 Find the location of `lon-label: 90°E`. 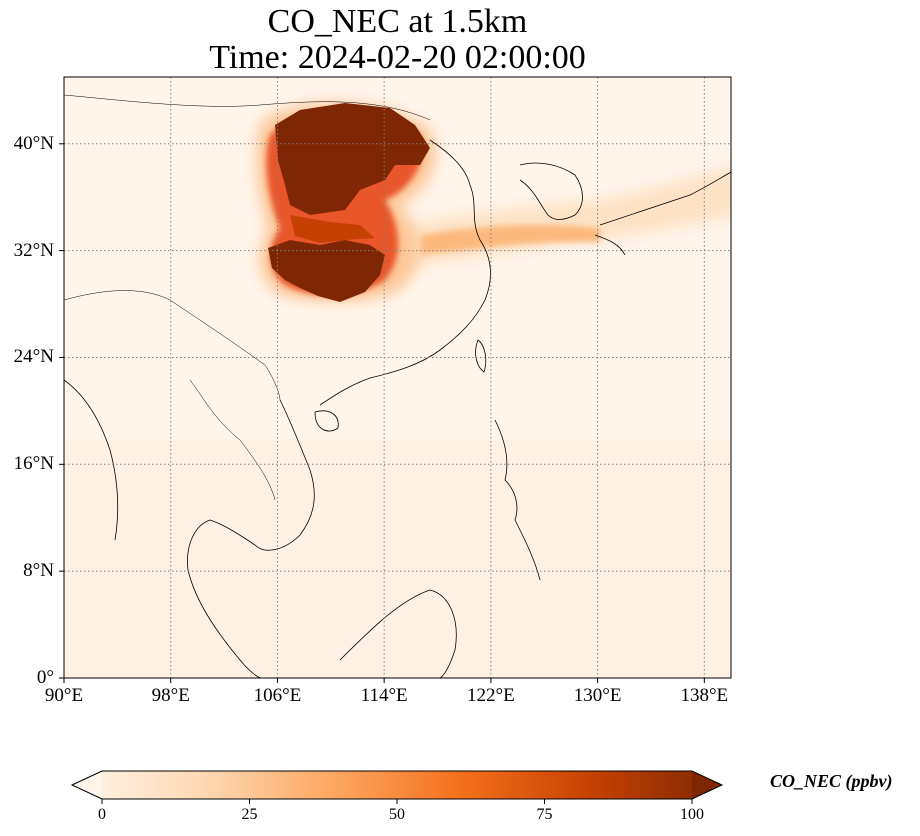

lon-label: 90°E is located at coordinates (64, 695).